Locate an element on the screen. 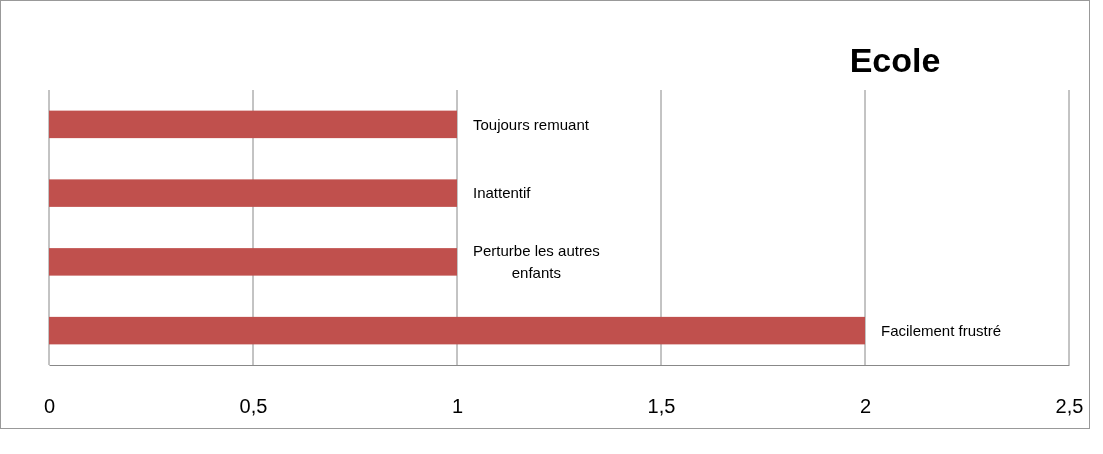 Image resolution: width=1103 pixels, height=454 pixels. y-tick-label: Inattentif is located at coordinates (502, 193).